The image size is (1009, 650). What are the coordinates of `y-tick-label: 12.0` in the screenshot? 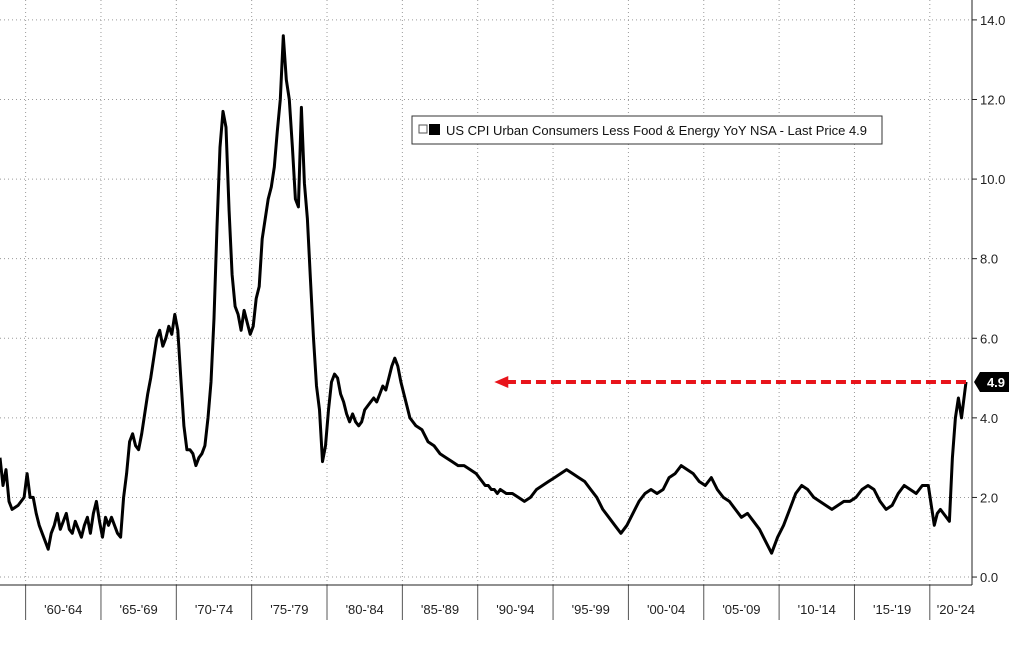 It's located at (992, 99).